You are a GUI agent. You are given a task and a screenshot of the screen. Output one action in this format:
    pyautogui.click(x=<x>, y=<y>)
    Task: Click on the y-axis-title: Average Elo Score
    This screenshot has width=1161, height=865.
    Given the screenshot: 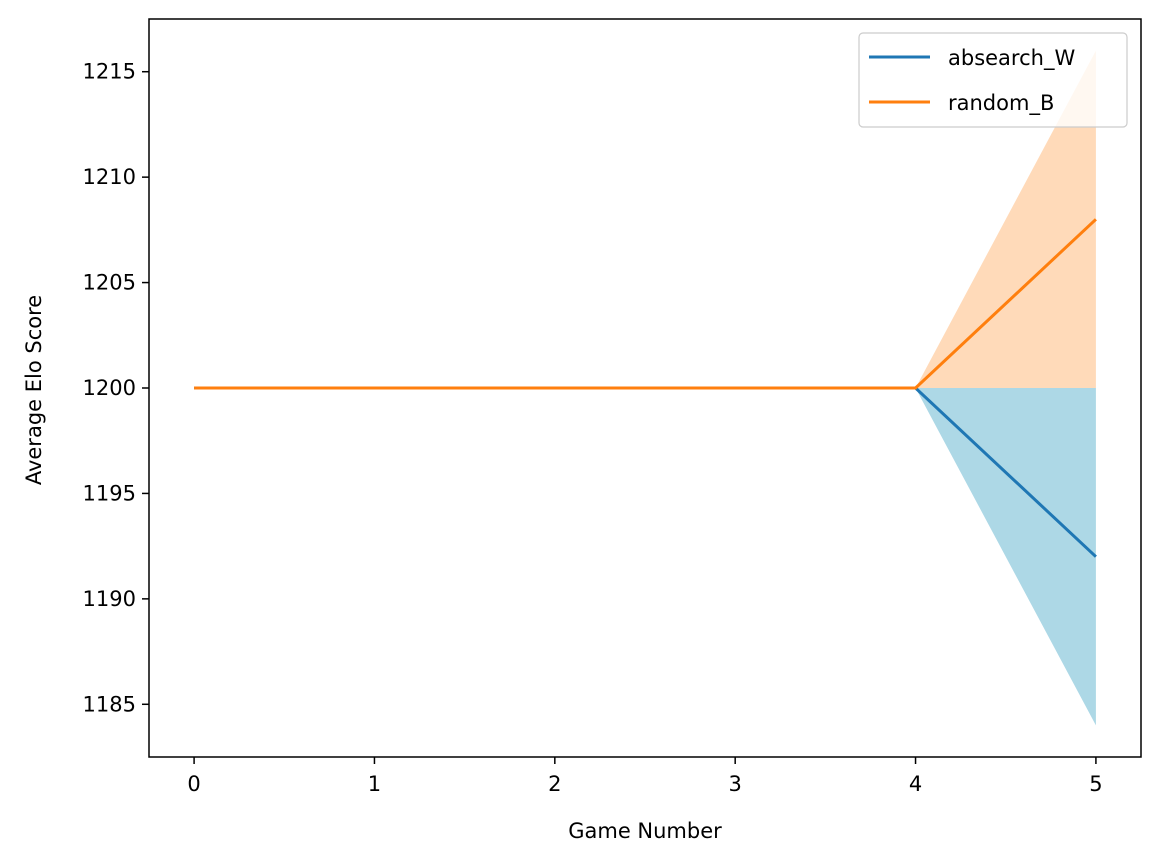 What is the action you would take?
    pyautogui.click(x=34, y=390)
    